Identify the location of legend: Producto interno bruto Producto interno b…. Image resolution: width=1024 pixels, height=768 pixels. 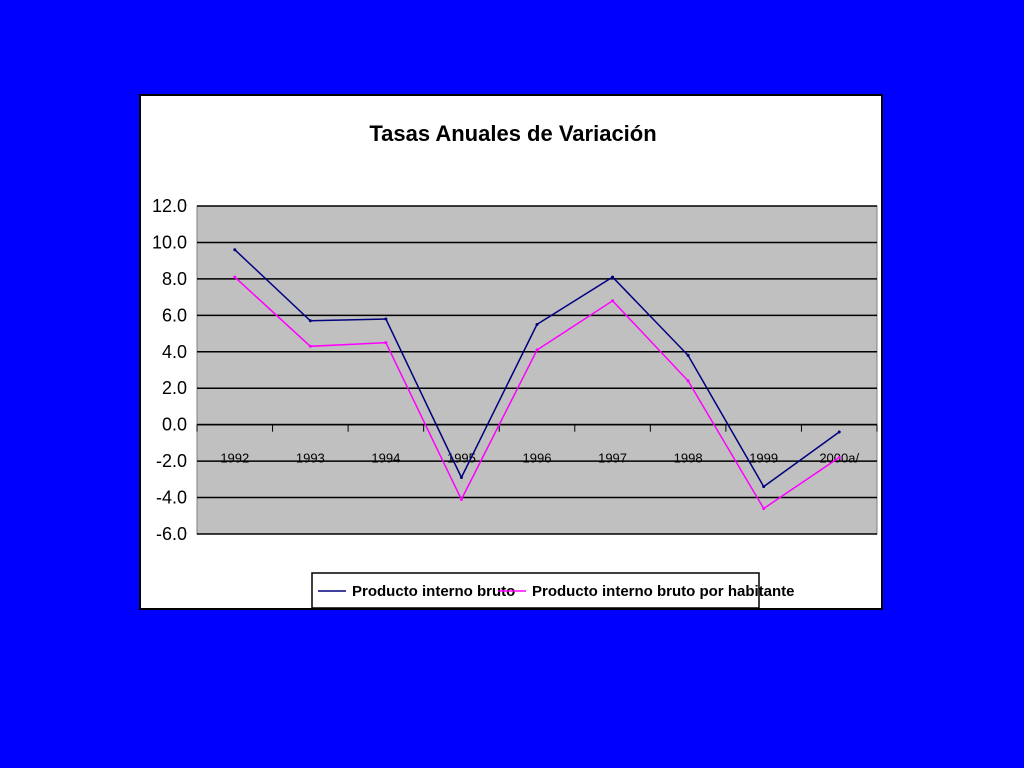
(553, 590).